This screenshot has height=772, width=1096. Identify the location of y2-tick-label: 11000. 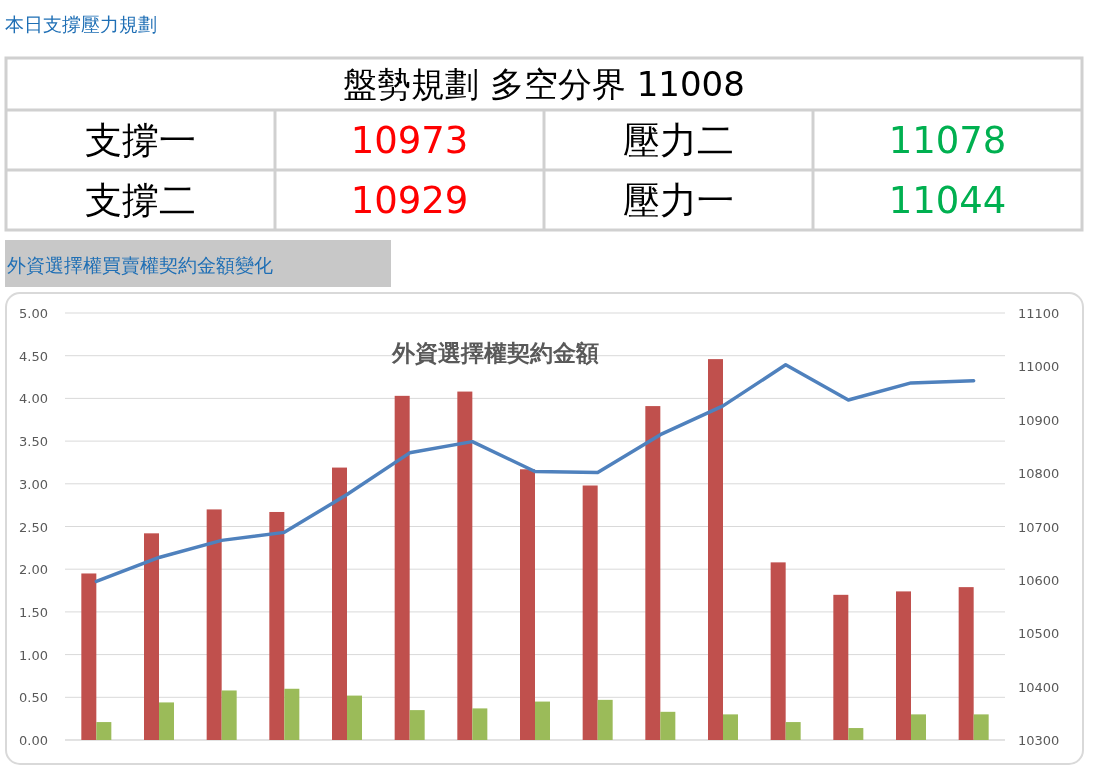
(1039, 367).